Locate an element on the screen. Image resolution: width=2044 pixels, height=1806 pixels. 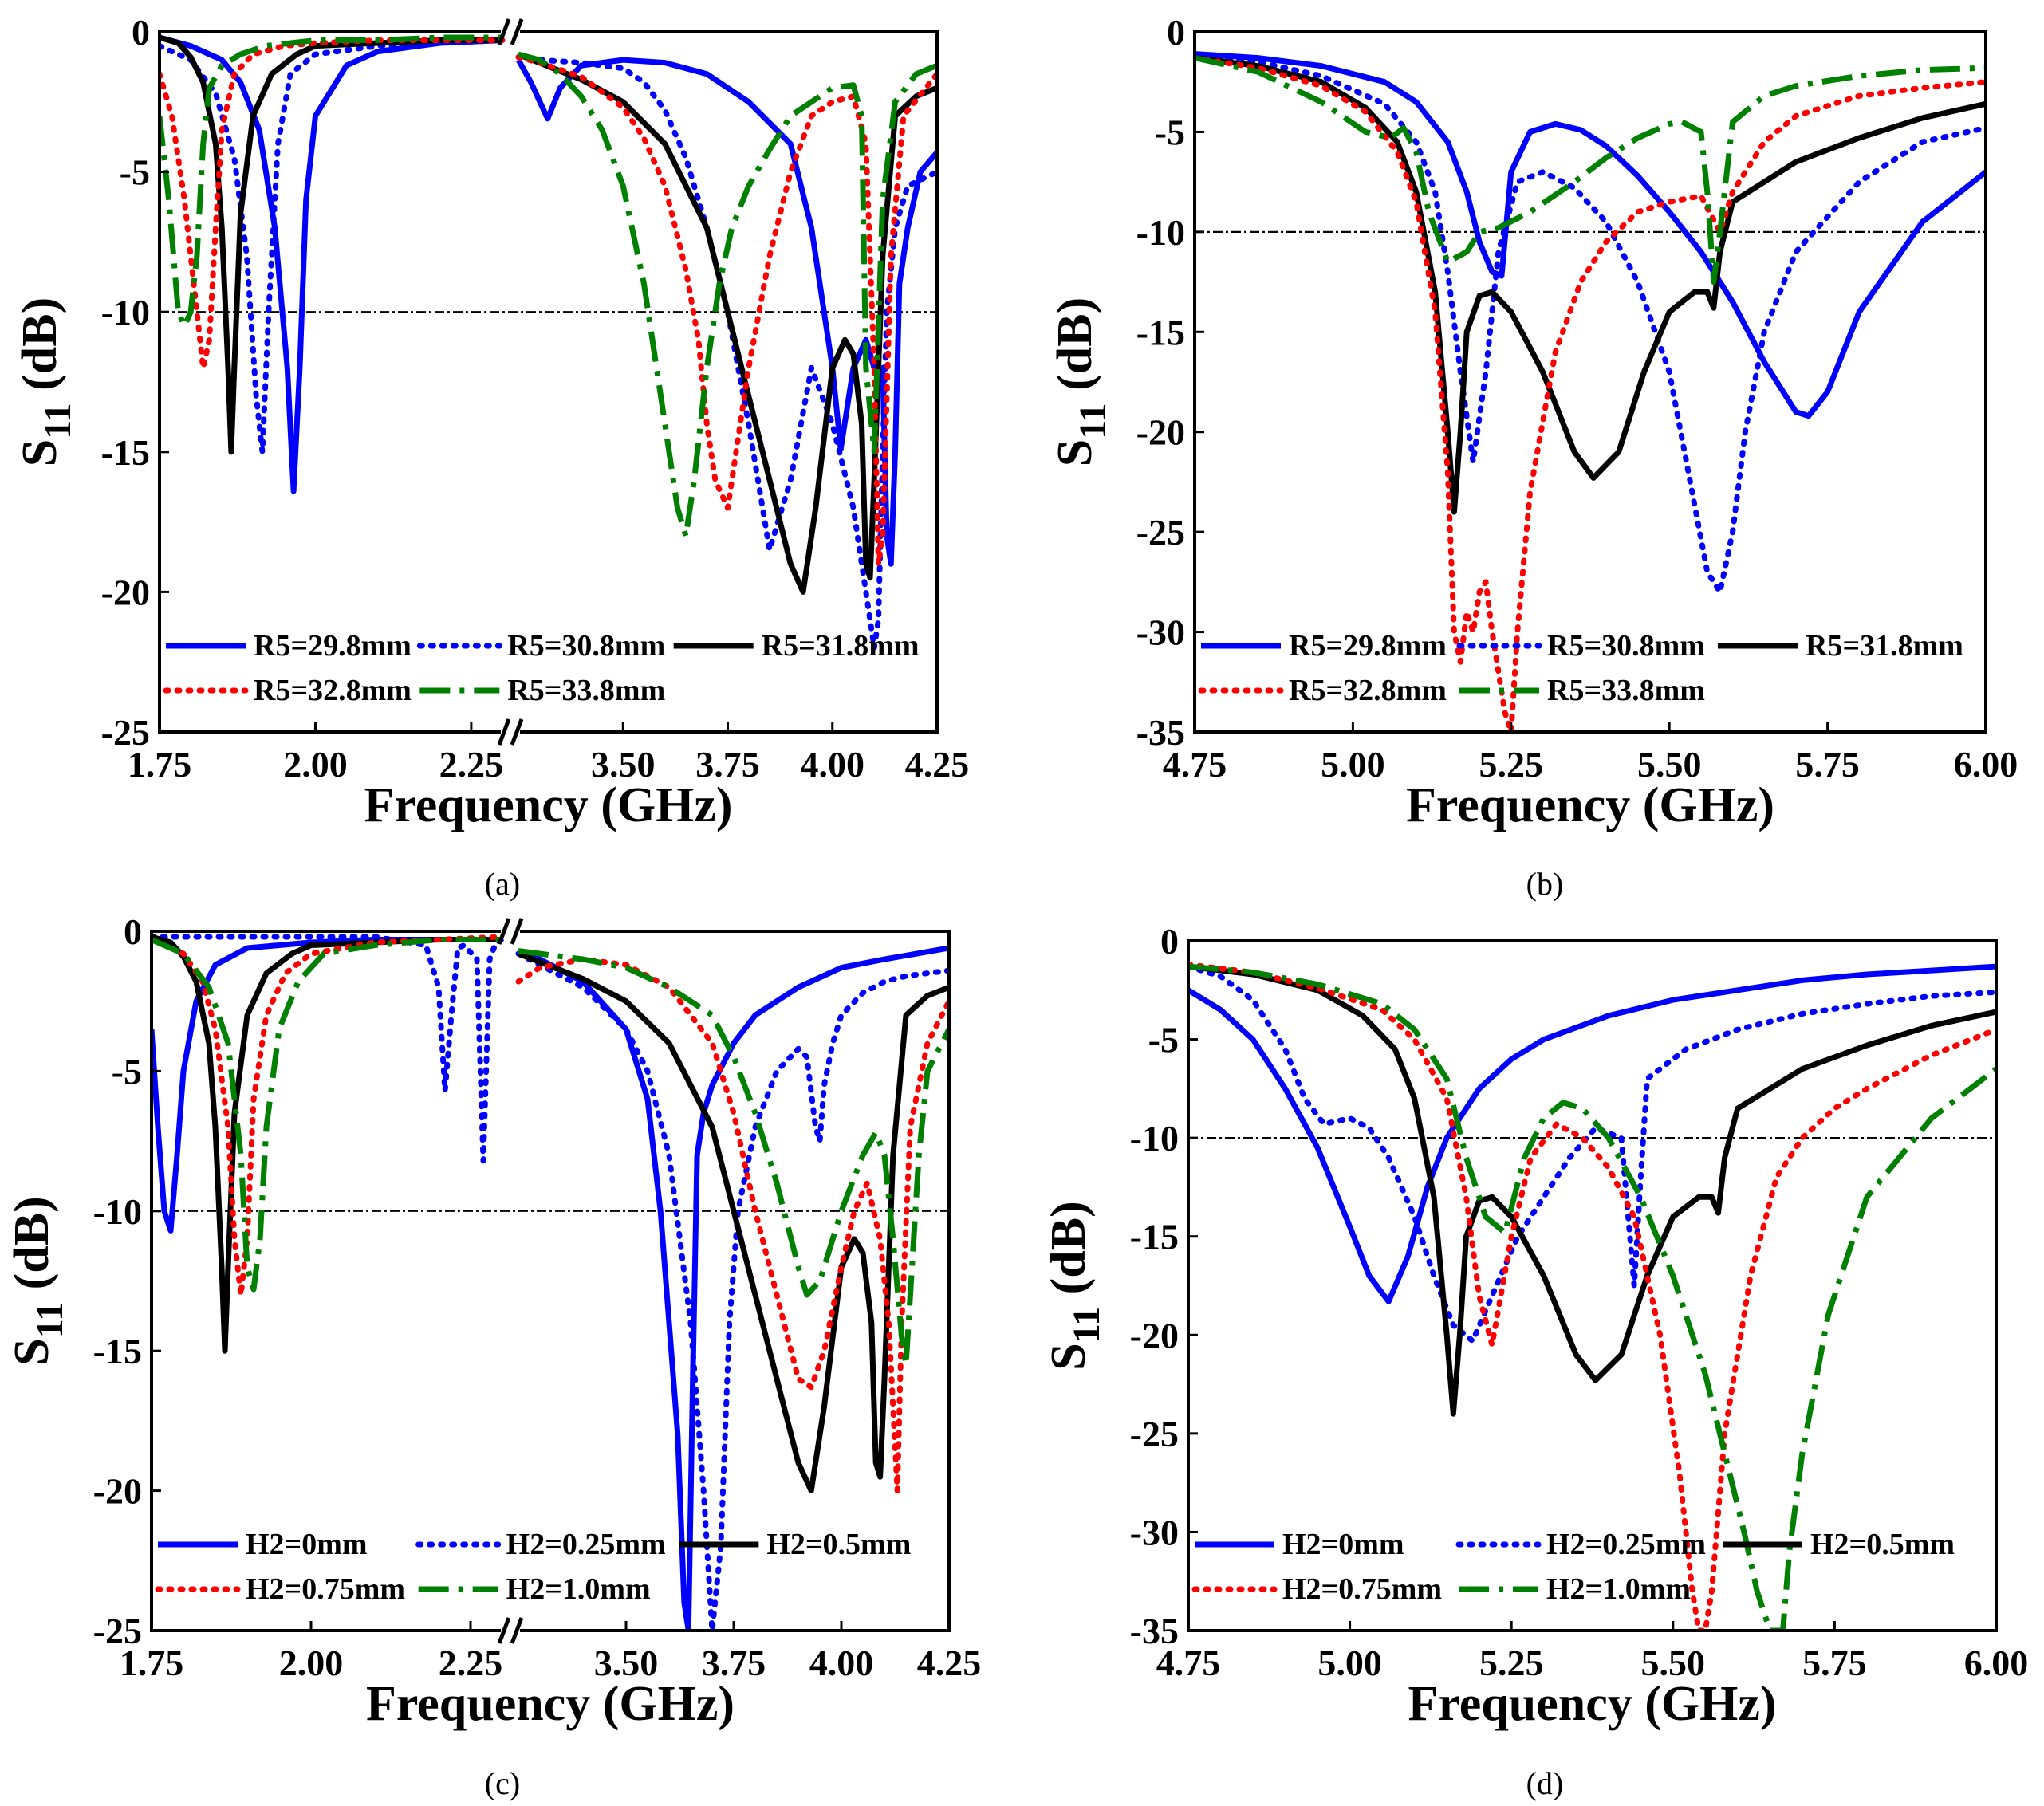
legend-label: H2=0.25mm is located at coordinates (586, 1544).